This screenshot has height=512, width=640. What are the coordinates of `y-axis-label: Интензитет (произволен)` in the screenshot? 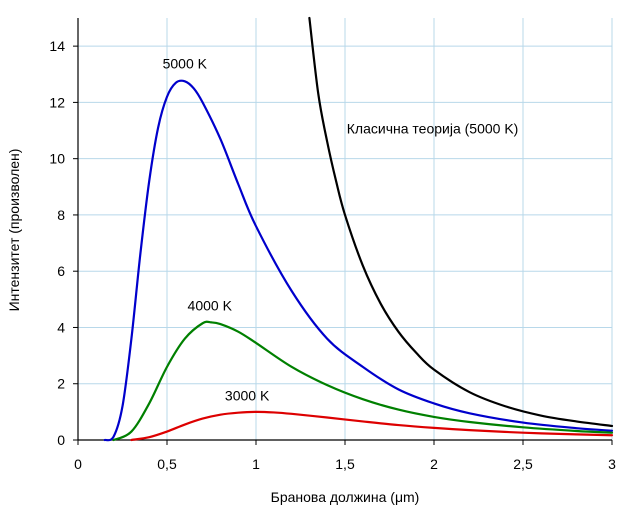 It's located at (14, 230).